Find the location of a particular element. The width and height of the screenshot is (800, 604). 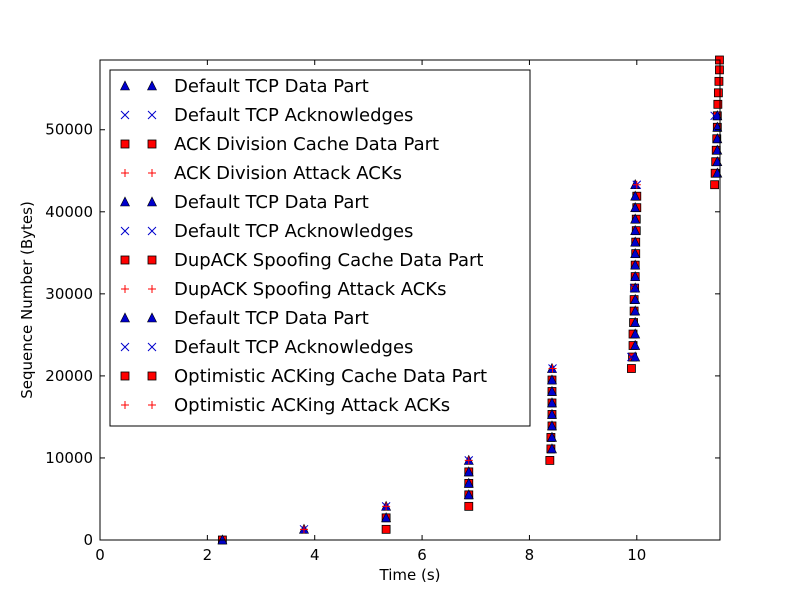

y-tick-label: 30000 is located at coordinates (69, 294).